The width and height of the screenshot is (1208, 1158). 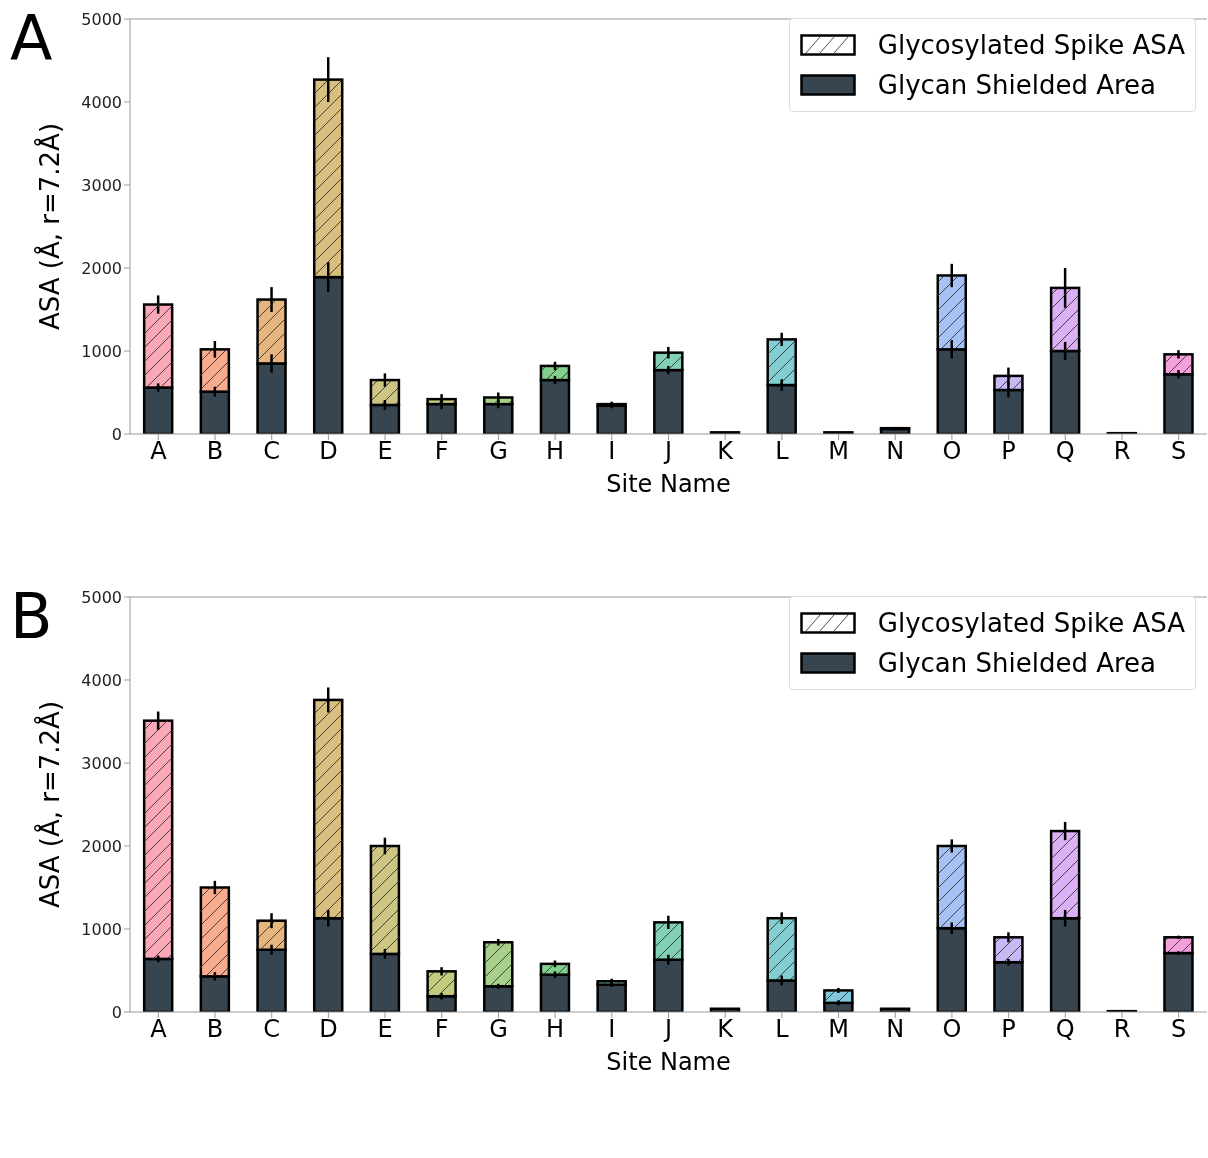 I want to click on text: B, so click(x=31, y=616).